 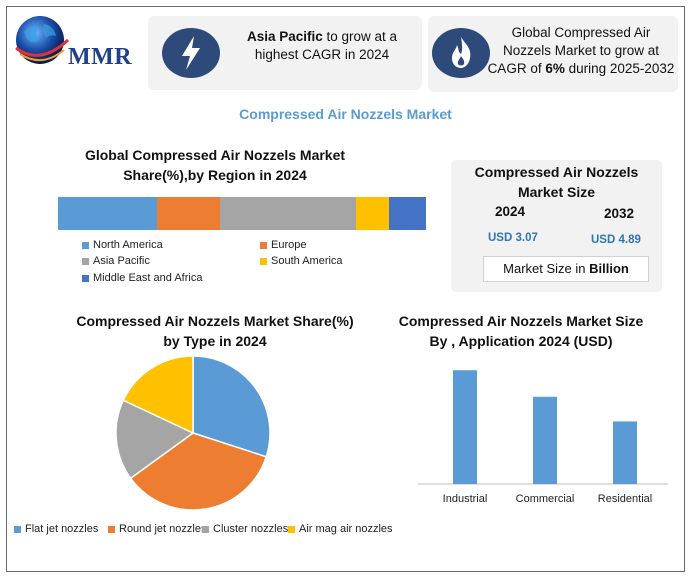 I want to click on year-2024: 2024, so click(x=510, y=211).